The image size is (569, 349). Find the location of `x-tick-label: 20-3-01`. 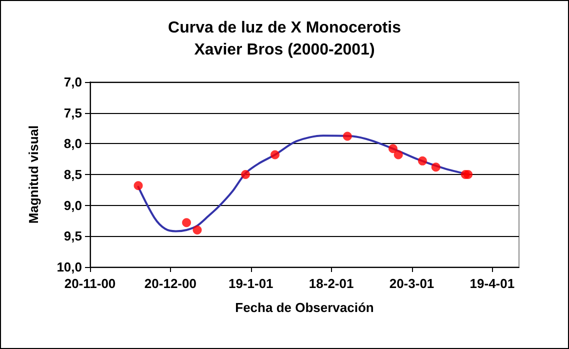

x-tick-label: 20-3-01 is located at coordinates (411, 283).